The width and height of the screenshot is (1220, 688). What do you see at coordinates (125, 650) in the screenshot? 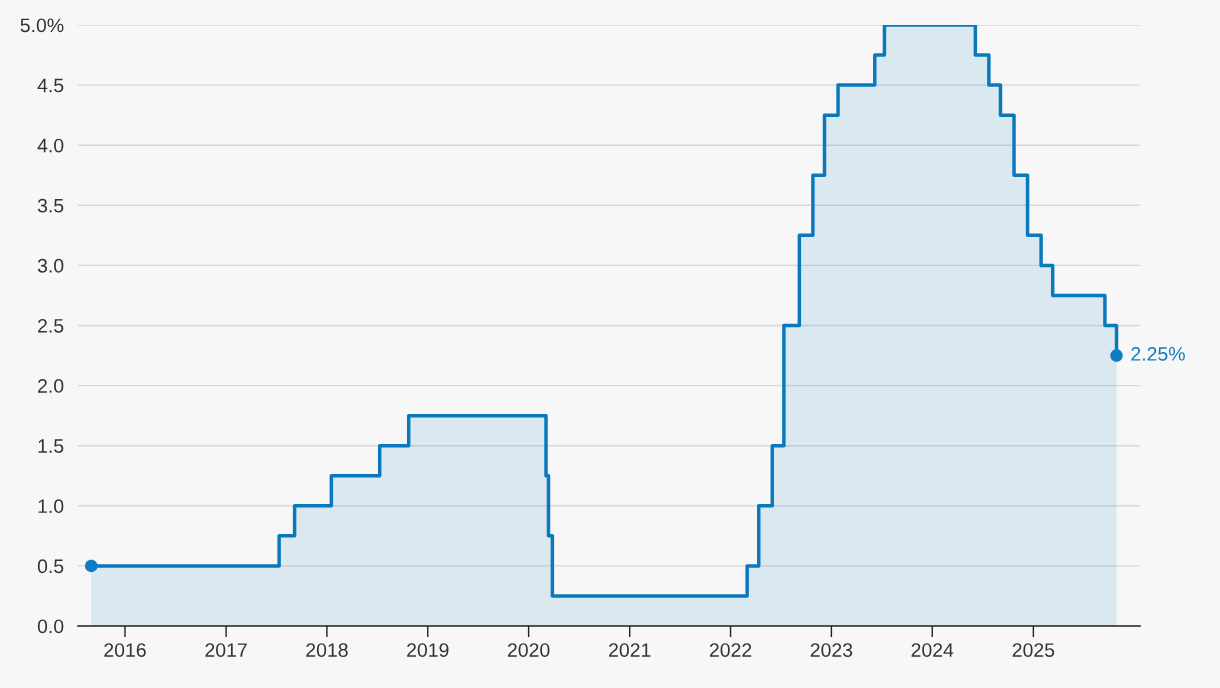
I see `x-tick-label: 2016` at bounding box center [125, 650].